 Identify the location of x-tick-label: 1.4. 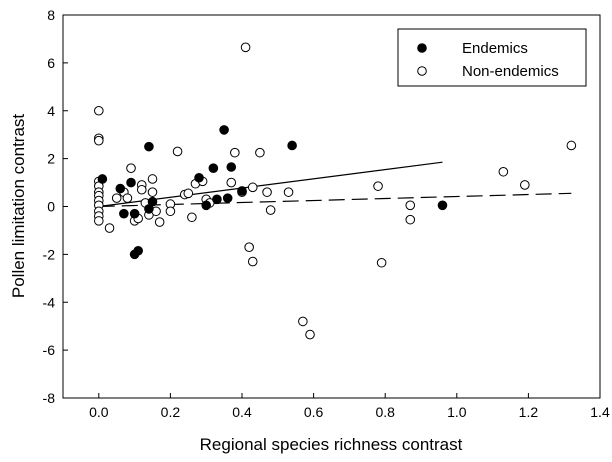
(600, 412).